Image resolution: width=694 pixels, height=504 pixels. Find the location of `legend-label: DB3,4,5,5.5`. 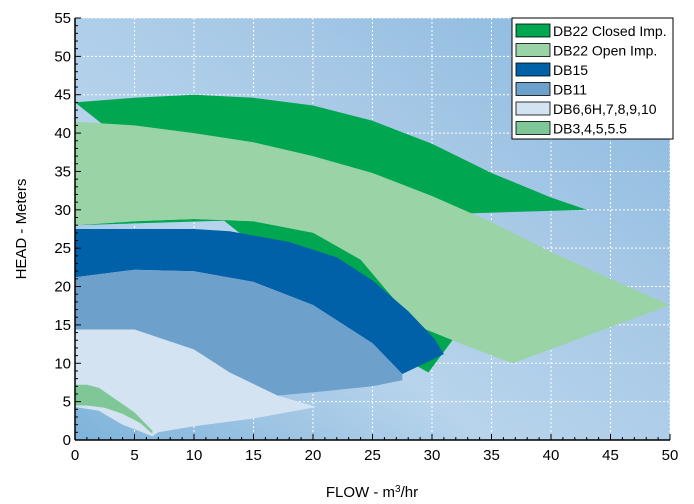

legend-label: DB3,4,5,5.5 is located at coordinates (590, 129).